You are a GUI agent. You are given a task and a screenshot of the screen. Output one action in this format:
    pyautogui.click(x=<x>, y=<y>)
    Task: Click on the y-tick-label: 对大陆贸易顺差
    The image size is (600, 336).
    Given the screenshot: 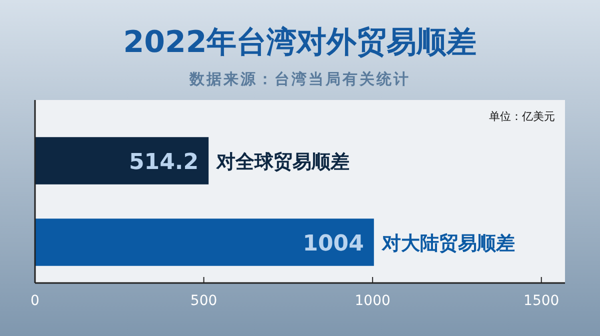 What is the action you would take?
    pyautogui.click(x=447, y=243)
    